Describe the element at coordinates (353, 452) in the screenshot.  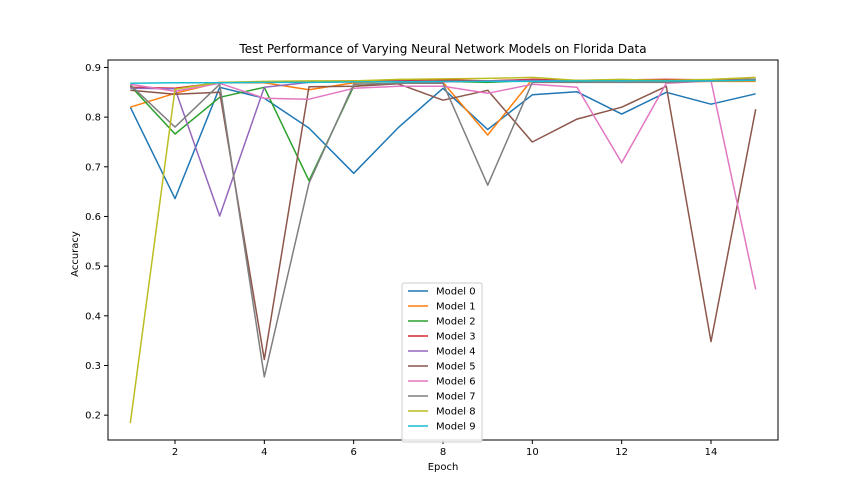
I see `x-tick-label: 6` at that location.